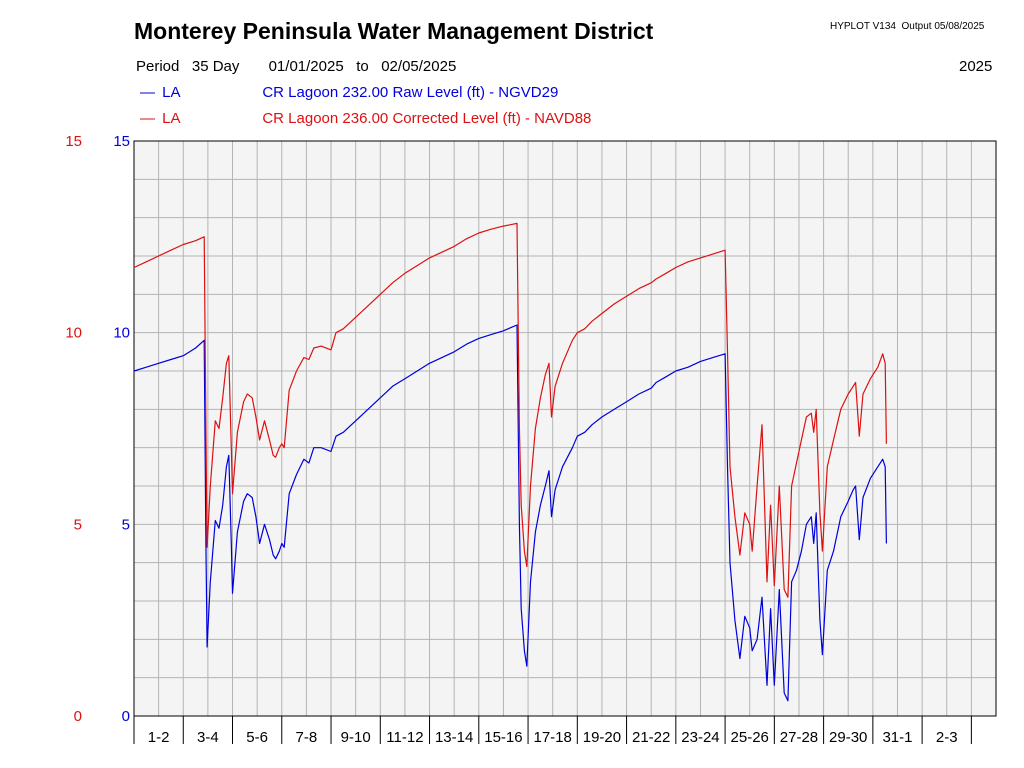 This screenshot has width=1024, height=768. What do you see at coordinates (907, 26) in the screenshot?
I see `version-stamp: HYPLOT V134 Output 05/08/2025` at bounding box center [907, 26].